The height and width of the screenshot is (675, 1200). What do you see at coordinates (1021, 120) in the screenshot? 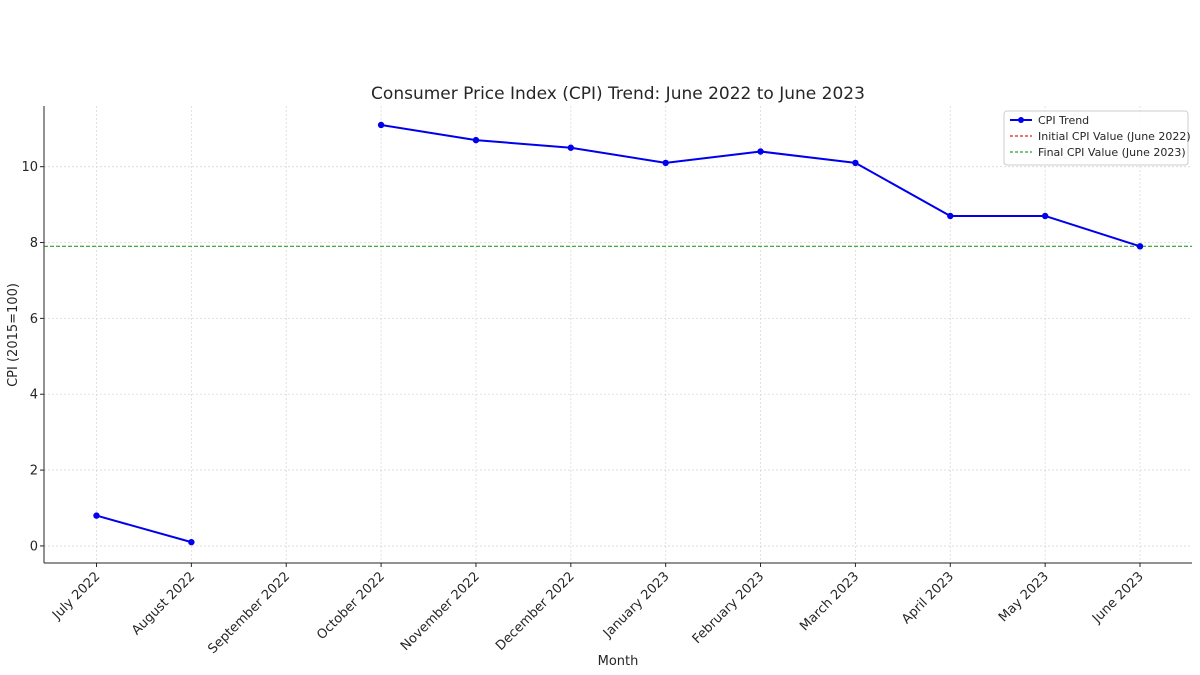
I see `legend-marker` at bounding box center [1021, 120].